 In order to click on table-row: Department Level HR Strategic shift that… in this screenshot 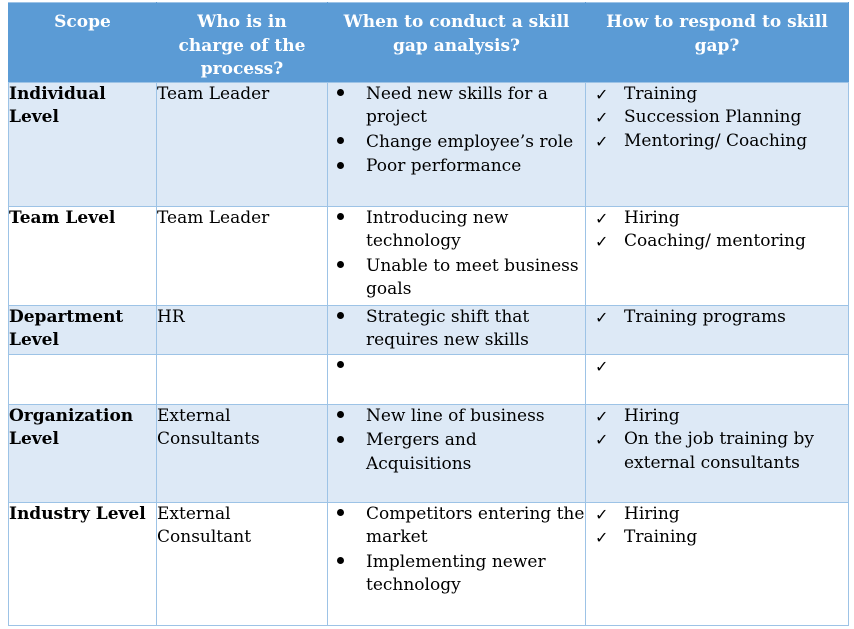, I will do `click(428, 329)`.